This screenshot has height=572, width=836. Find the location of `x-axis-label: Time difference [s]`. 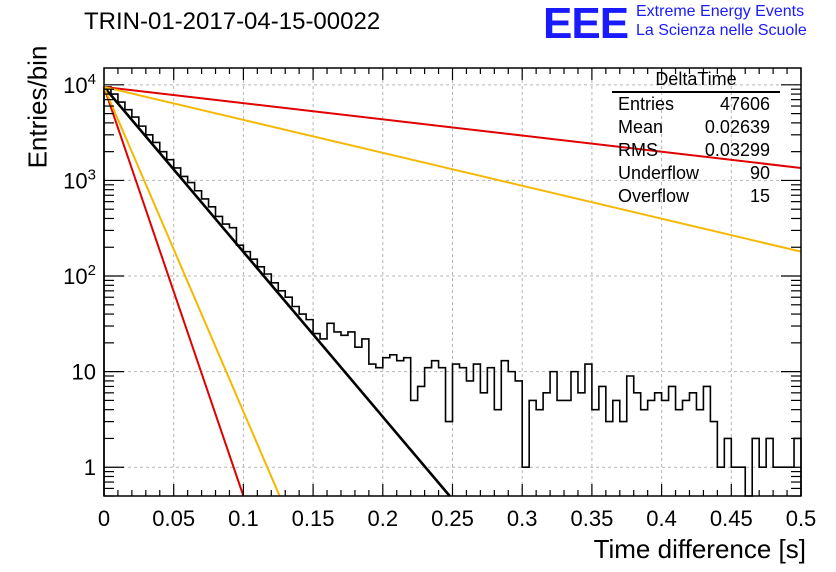

x-axis-label: Time difference [s] is located at coordinates (699, 549).